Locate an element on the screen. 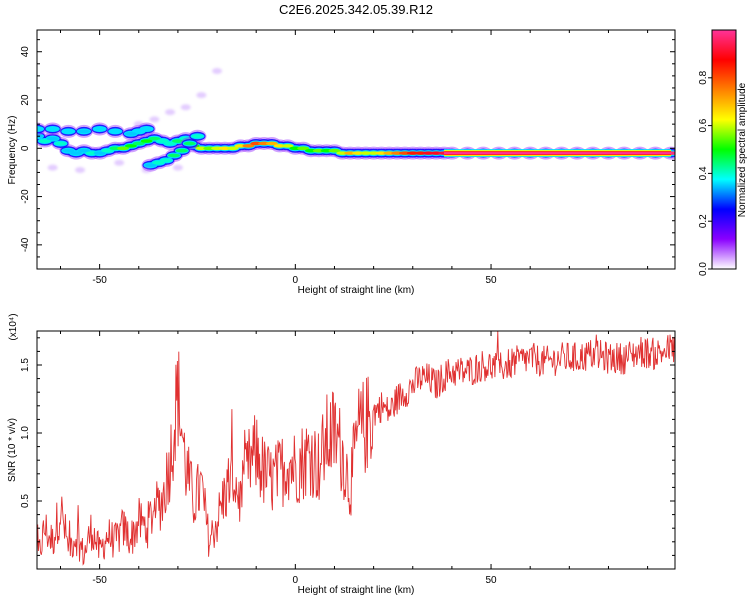  bottom-x-tick-label: 50 is located at coordinates (491, 580).